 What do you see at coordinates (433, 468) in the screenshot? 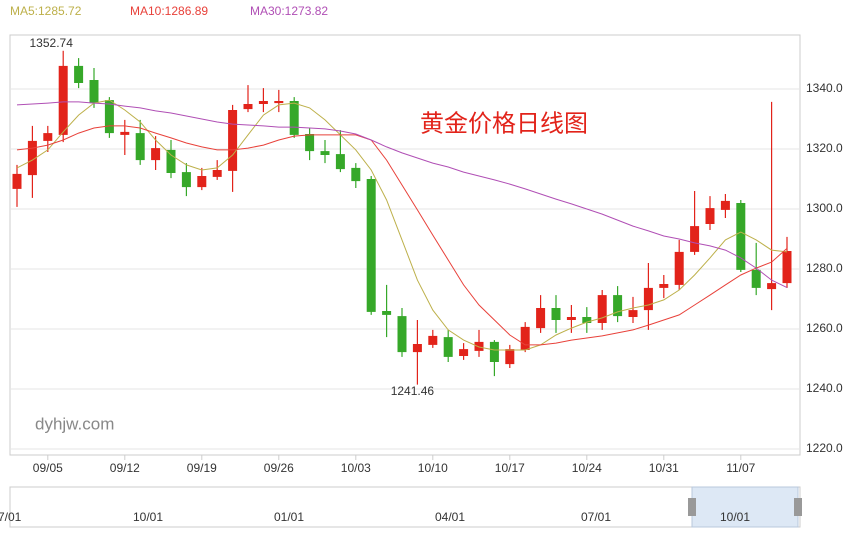
I see `x-tick-label: 10/10` at bounding box center [433, 468].